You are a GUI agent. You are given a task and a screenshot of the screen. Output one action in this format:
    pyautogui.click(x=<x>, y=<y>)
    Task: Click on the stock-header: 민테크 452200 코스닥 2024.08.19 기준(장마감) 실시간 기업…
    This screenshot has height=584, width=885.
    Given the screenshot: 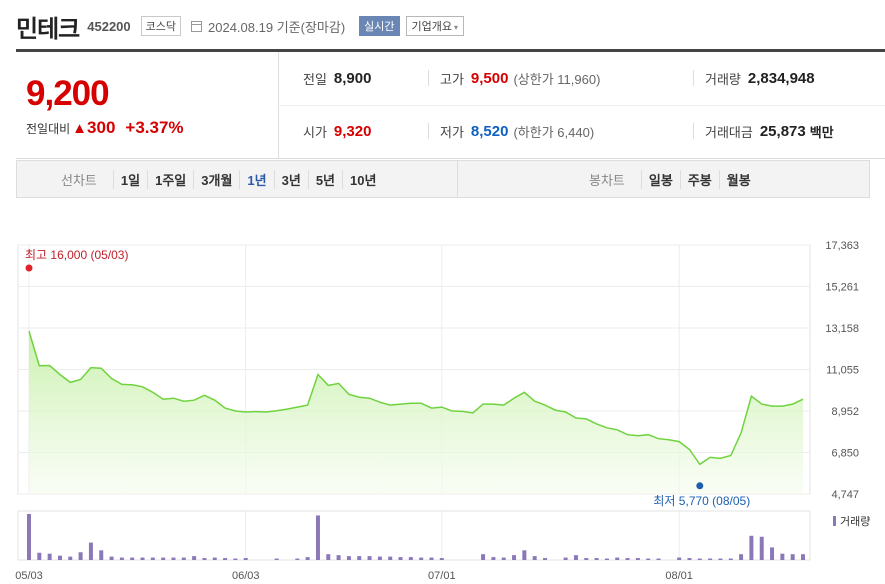 What is the action you would take?
    pyautogui.click(x=240, y=26)
    